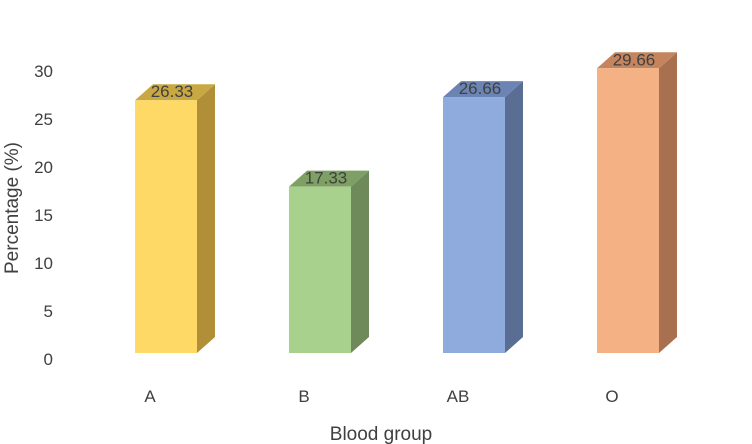 Image resolution: width=752 pixels, height=444 pixels. I want to click on y-tick-label: 5, so click(48, 311).